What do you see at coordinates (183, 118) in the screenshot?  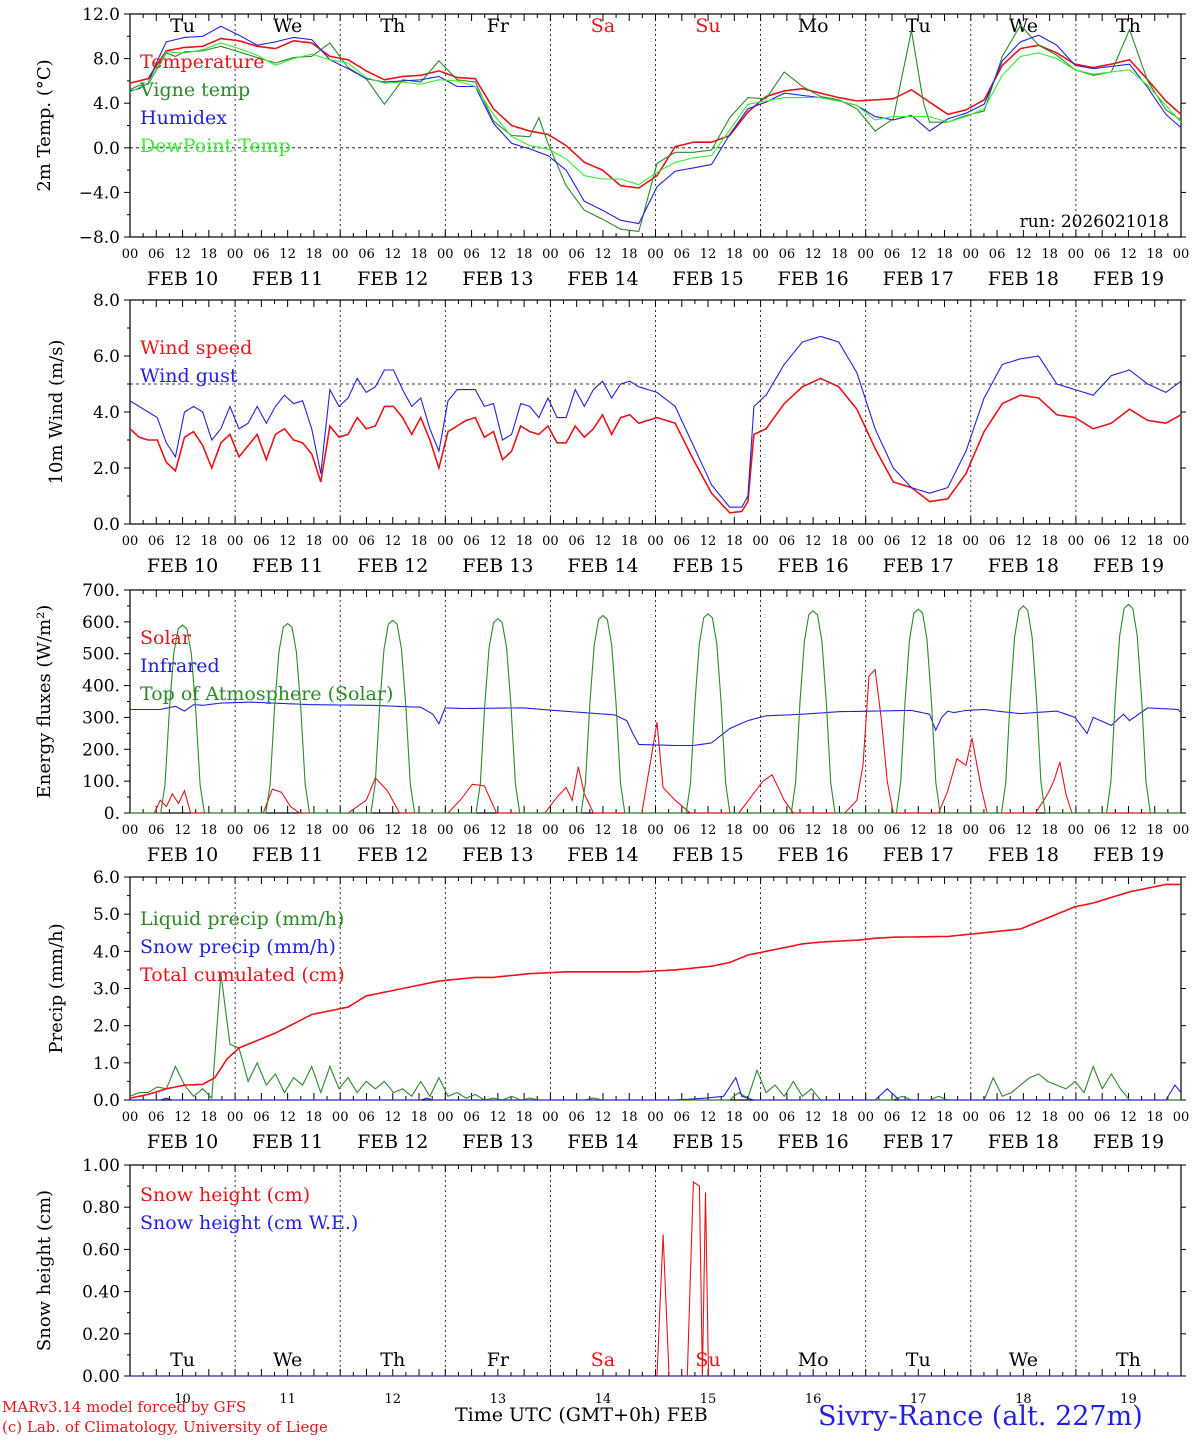 I see `legend-entry: Humidex` at bounding box center [183, 118].